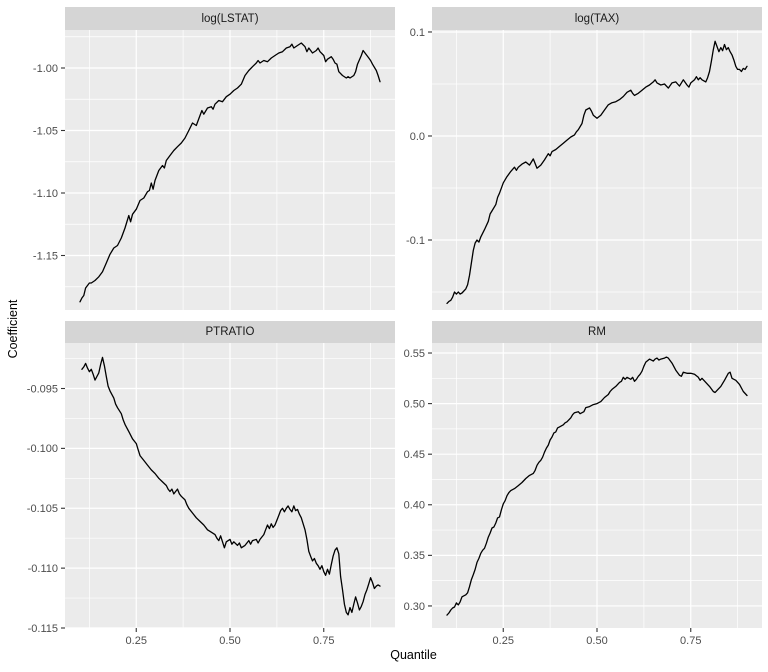 This screenshot has height=672, width=768. I want to click on y-axis-title: Coefficient, so click(13, 329).